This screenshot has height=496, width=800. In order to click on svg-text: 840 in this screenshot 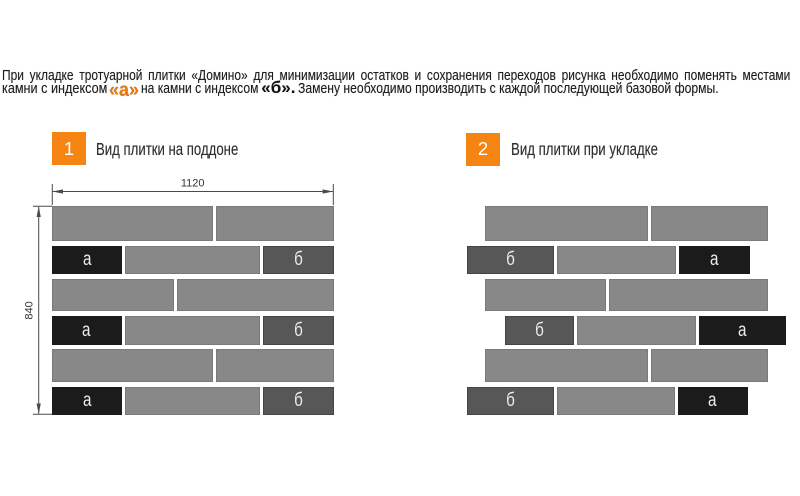, I will do `click(30, 310)`.